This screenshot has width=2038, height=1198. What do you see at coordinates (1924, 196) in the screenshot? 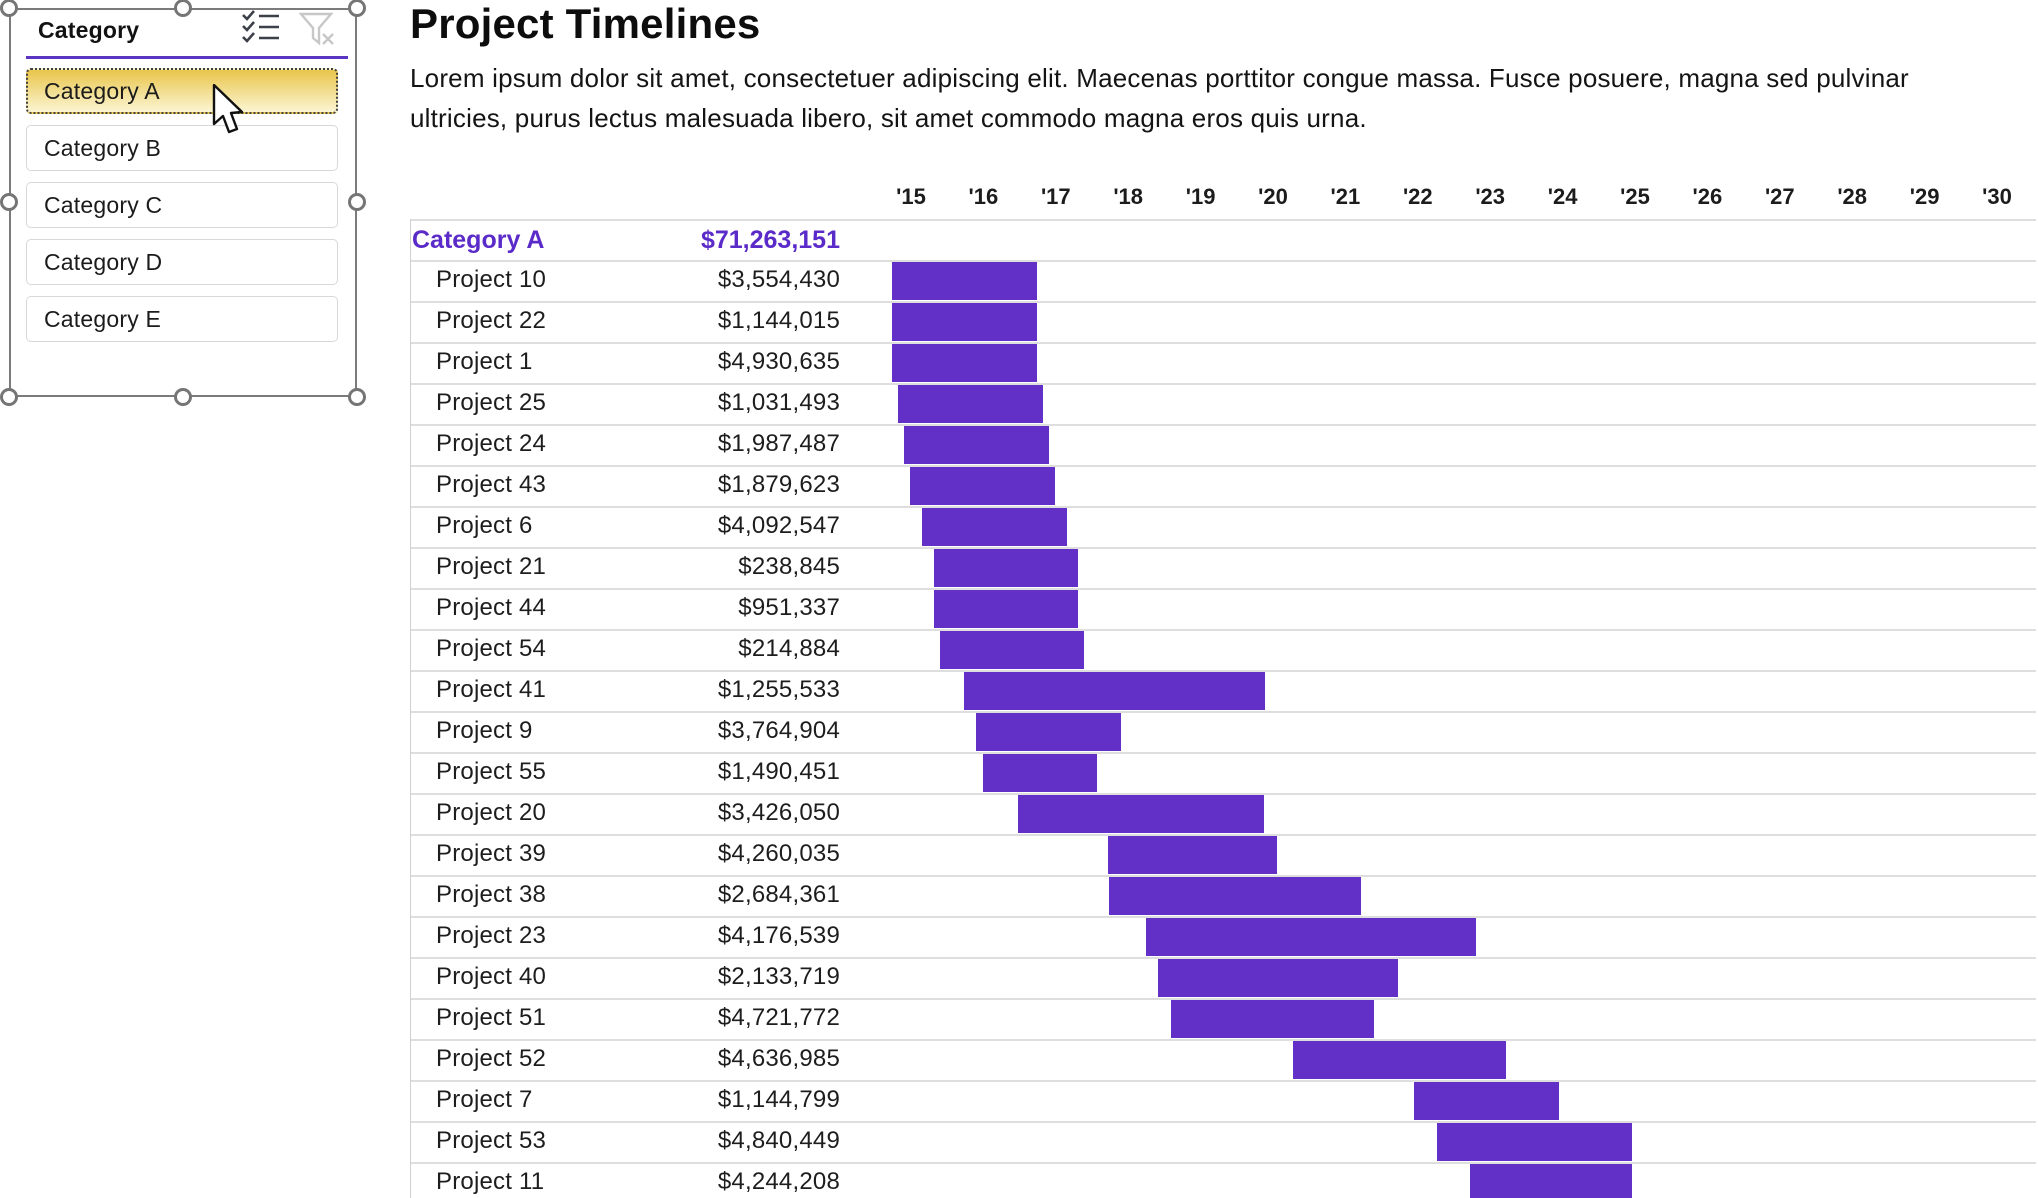
I see `axis-tick-label: '29` at bounding box center [1924, 196].